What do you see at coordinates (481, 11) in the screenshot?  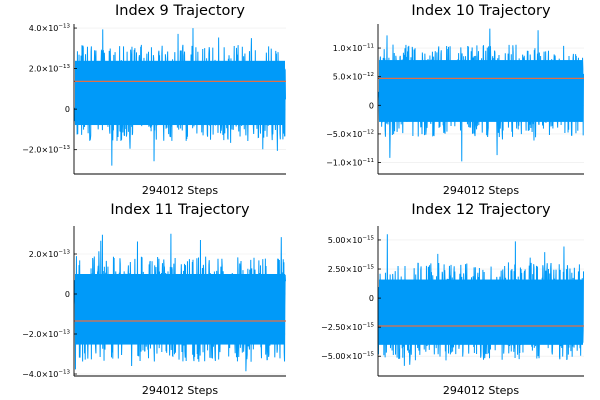 I see `subplot-title: Index 10 Trajectory` at bounding box center [481, 11].